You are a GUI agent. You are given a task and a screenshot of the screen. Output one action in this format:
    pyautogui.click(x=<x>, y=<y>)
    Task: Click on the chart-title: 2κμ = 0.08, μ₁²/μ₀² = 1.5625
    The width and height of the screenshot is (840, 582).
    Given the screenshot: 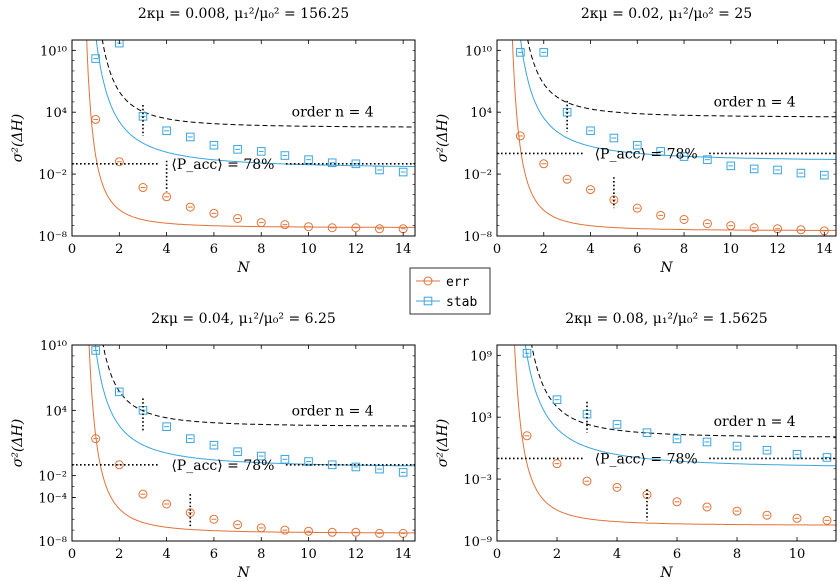 What is the action you would take?
    pyautogui.click(x=666, y=319)
    